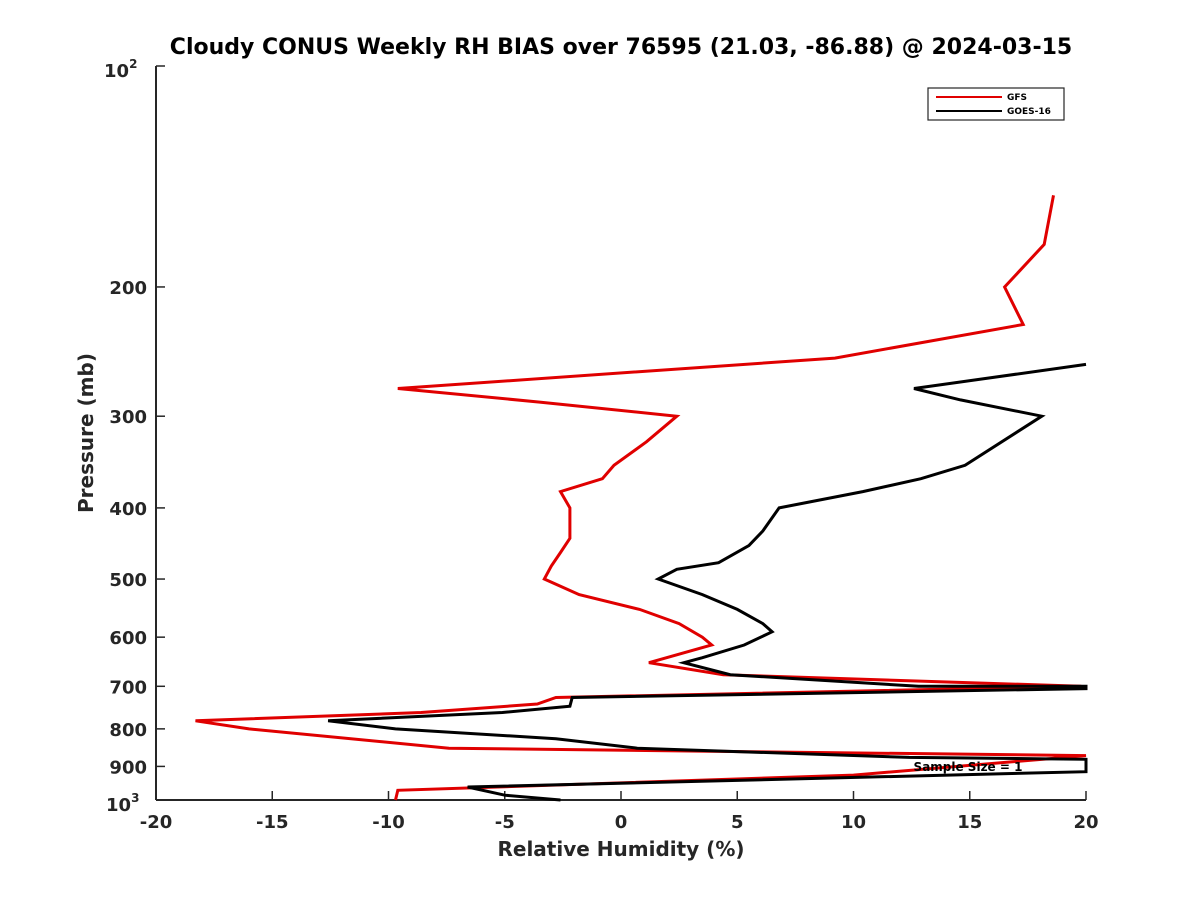  What do you see at coordinates (133, 64) in the screenshot?
I see `y-top-label-exp: 2` at bounding box center [133, 64].